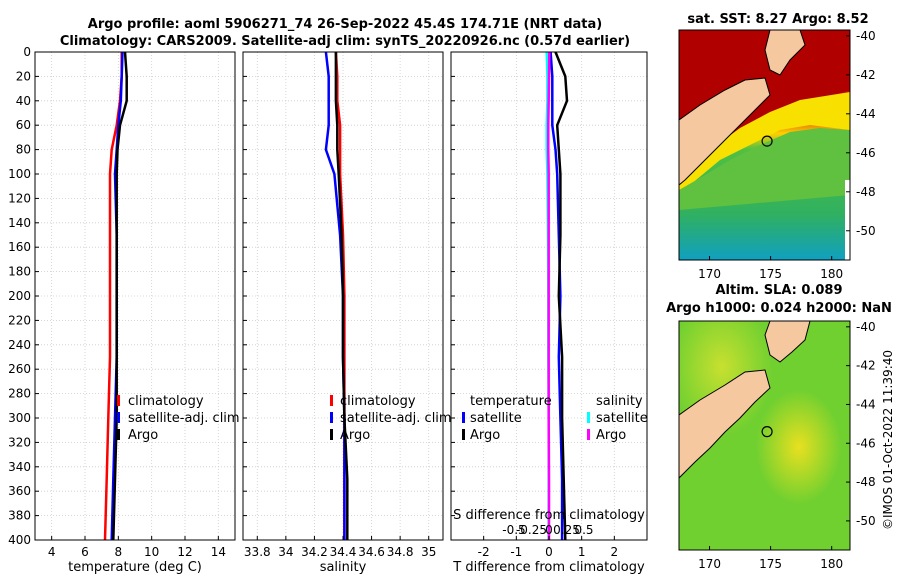  I want to click on x-tick-label: 34.8, so click(400, 552).